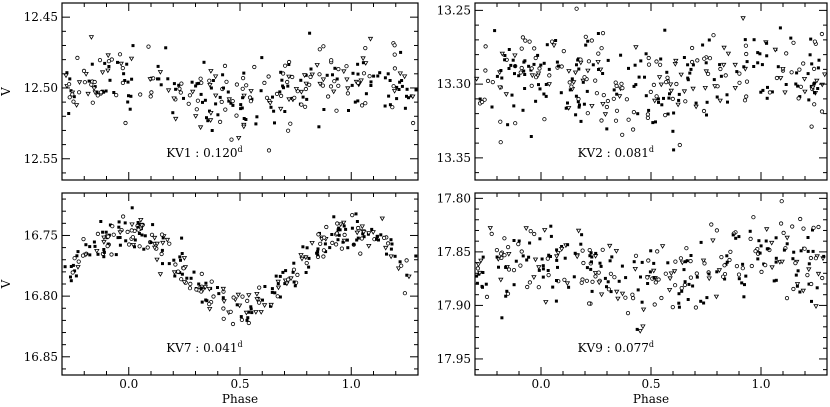 The height and width of the screenshot is (407, 830). Describe the element at coordinates (240, 92) in the screenshot. I see `data-points` at that location.